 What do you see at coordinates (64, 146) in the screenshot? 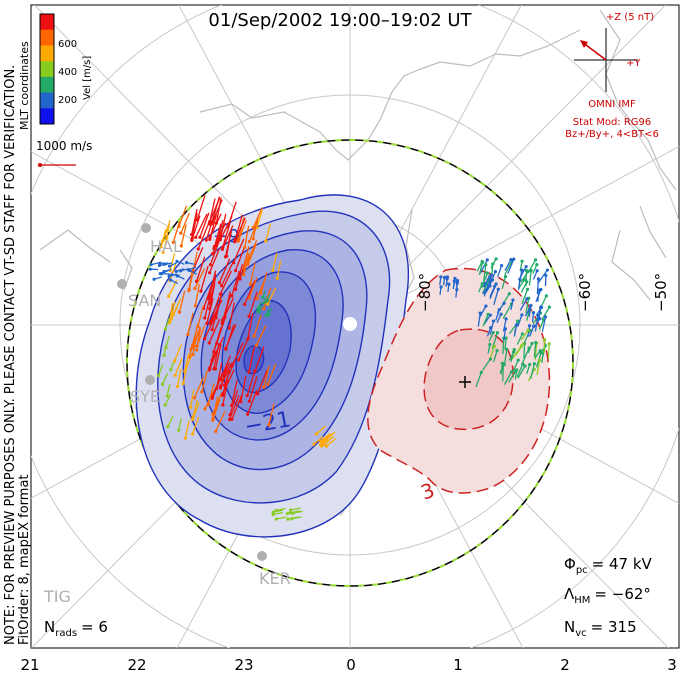
I see `vector-scale-label: 1000 m/s` at bounding box center [64, 146].